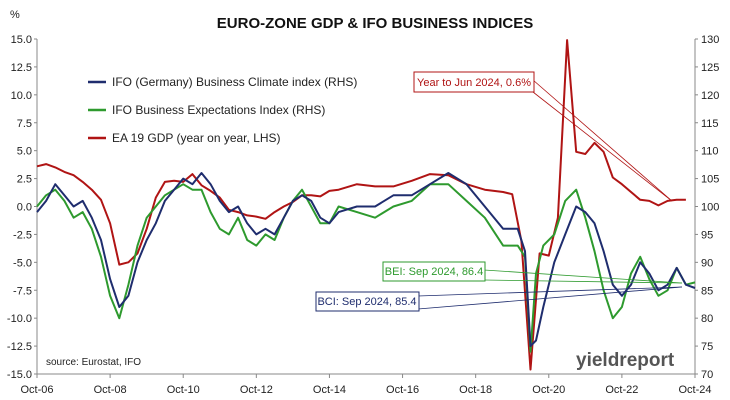  Describe the element at coordinates (24, 180) in the screenshot. I see `left-tick-label: 2.5` at that location.